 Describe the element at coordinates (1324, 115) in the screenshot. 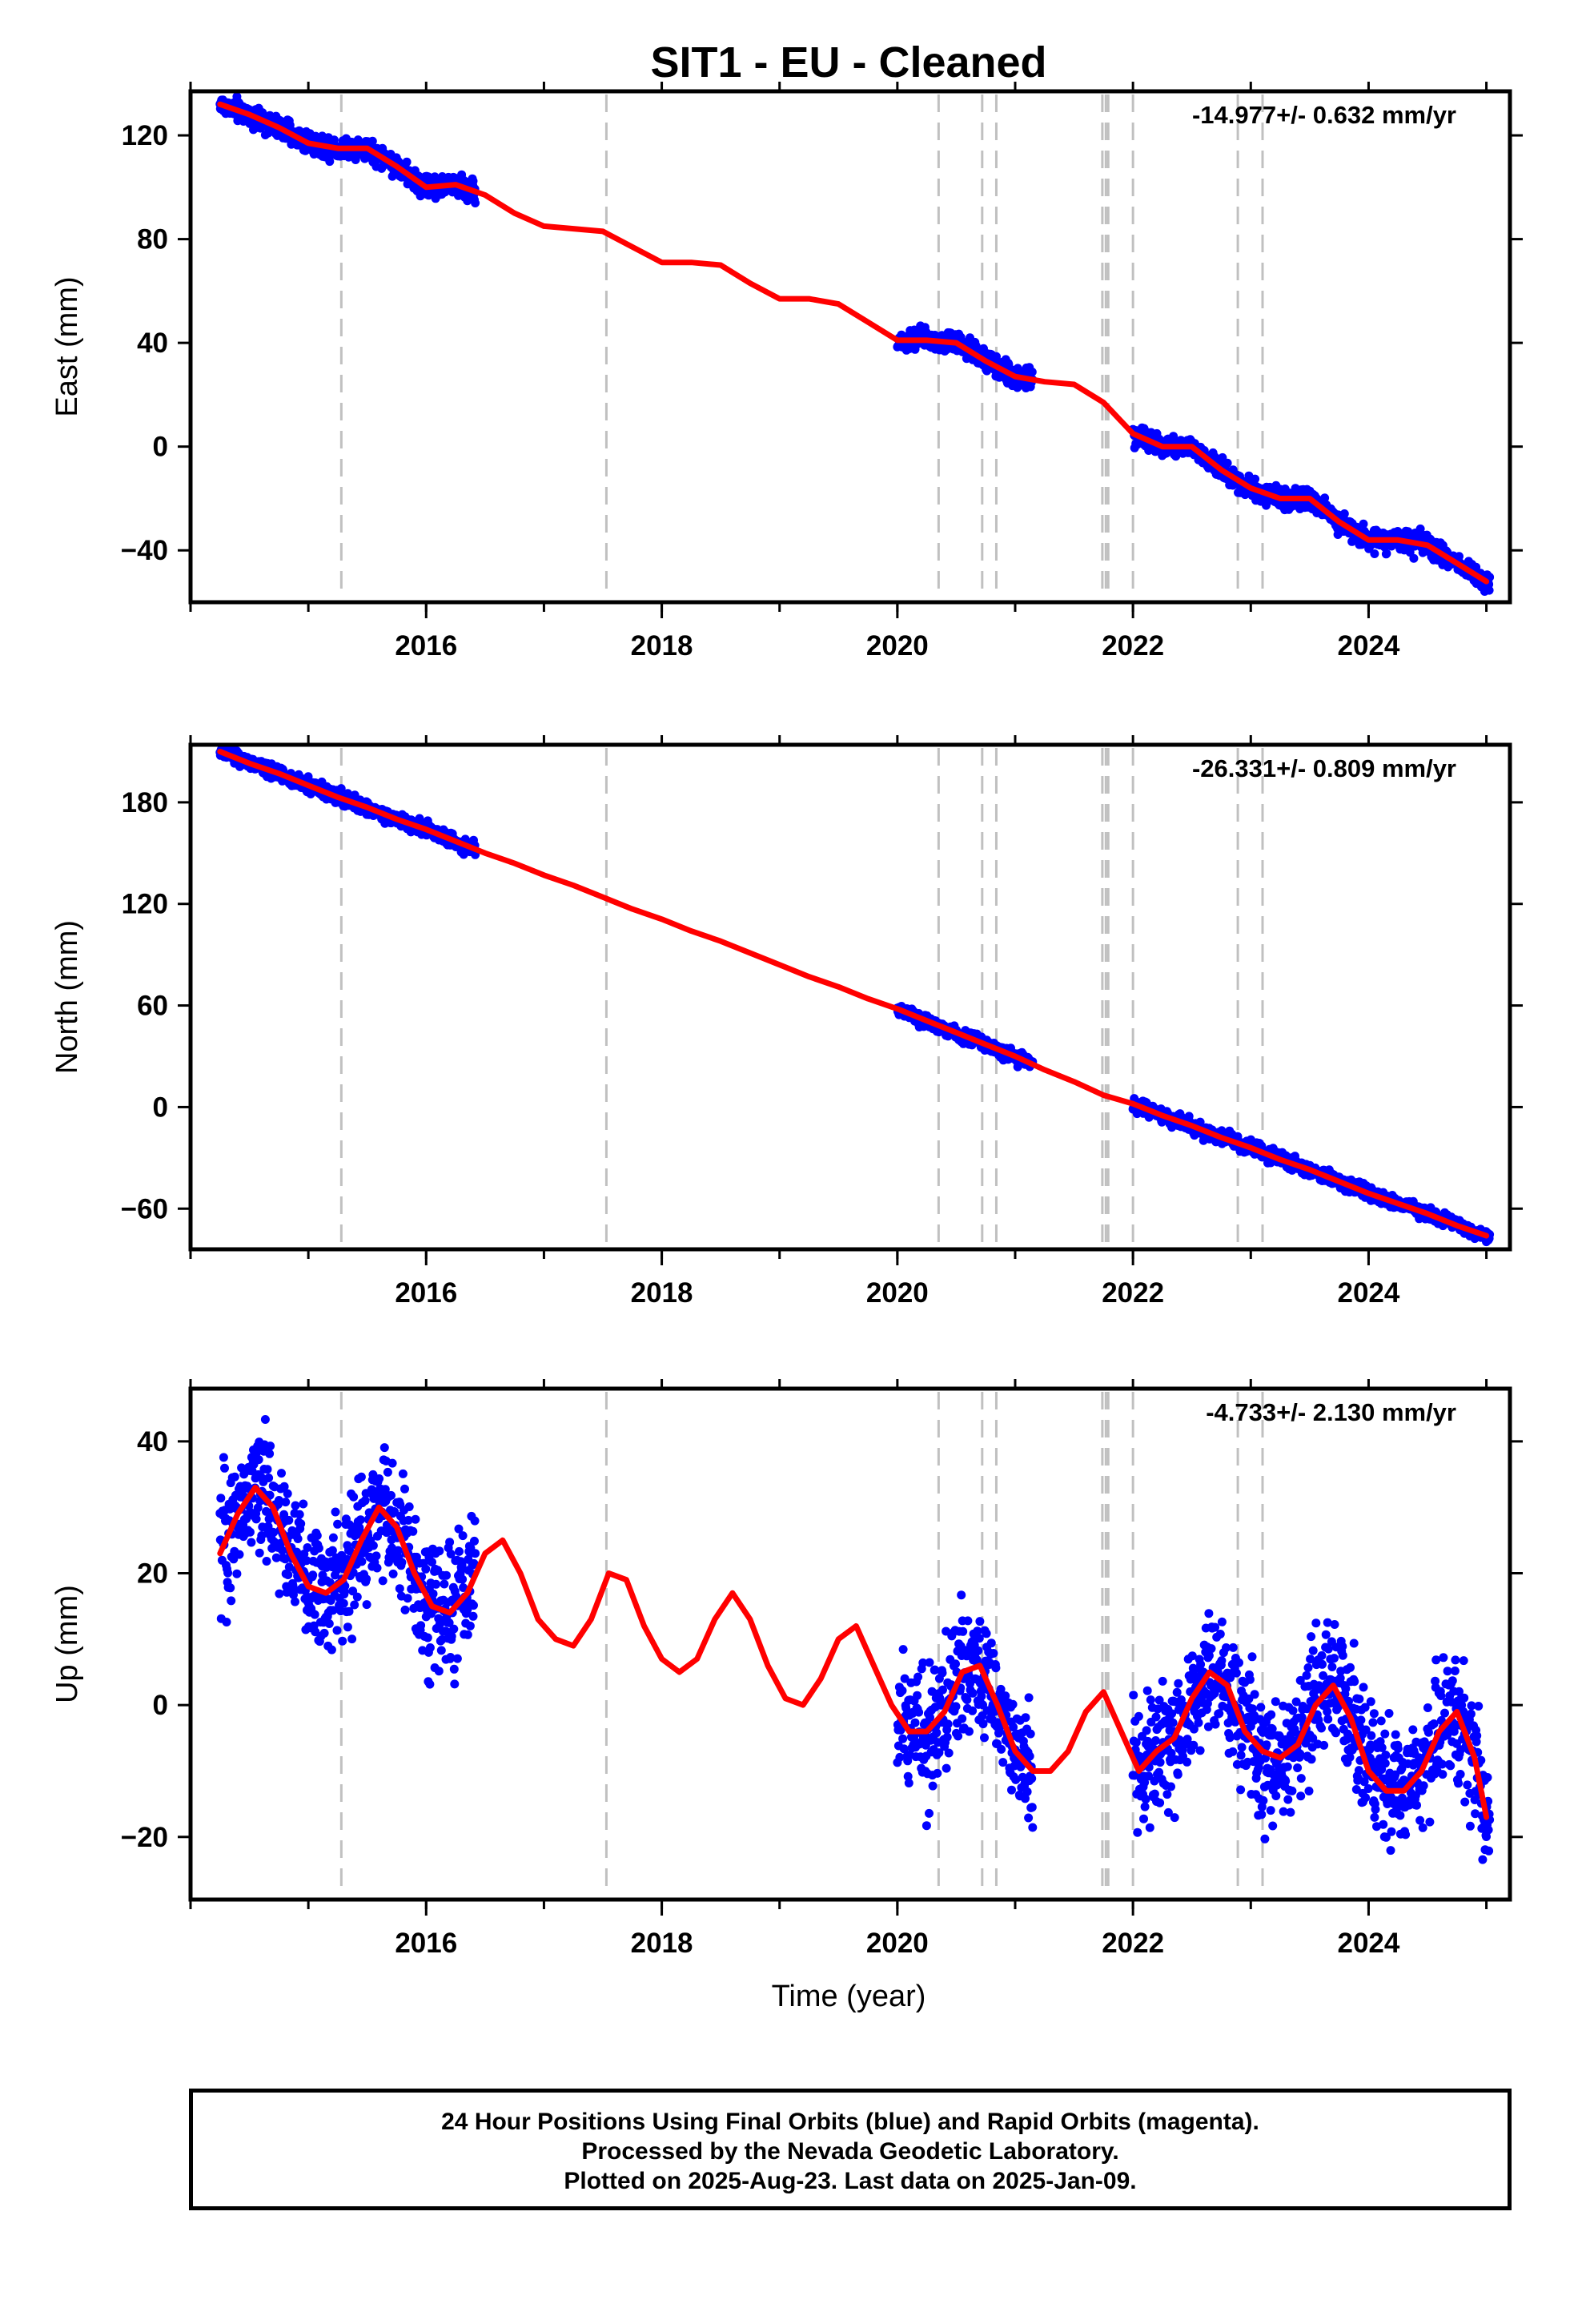

I see `rate-annotation: -14.977+/- 0.632 mm/yr` at that location.